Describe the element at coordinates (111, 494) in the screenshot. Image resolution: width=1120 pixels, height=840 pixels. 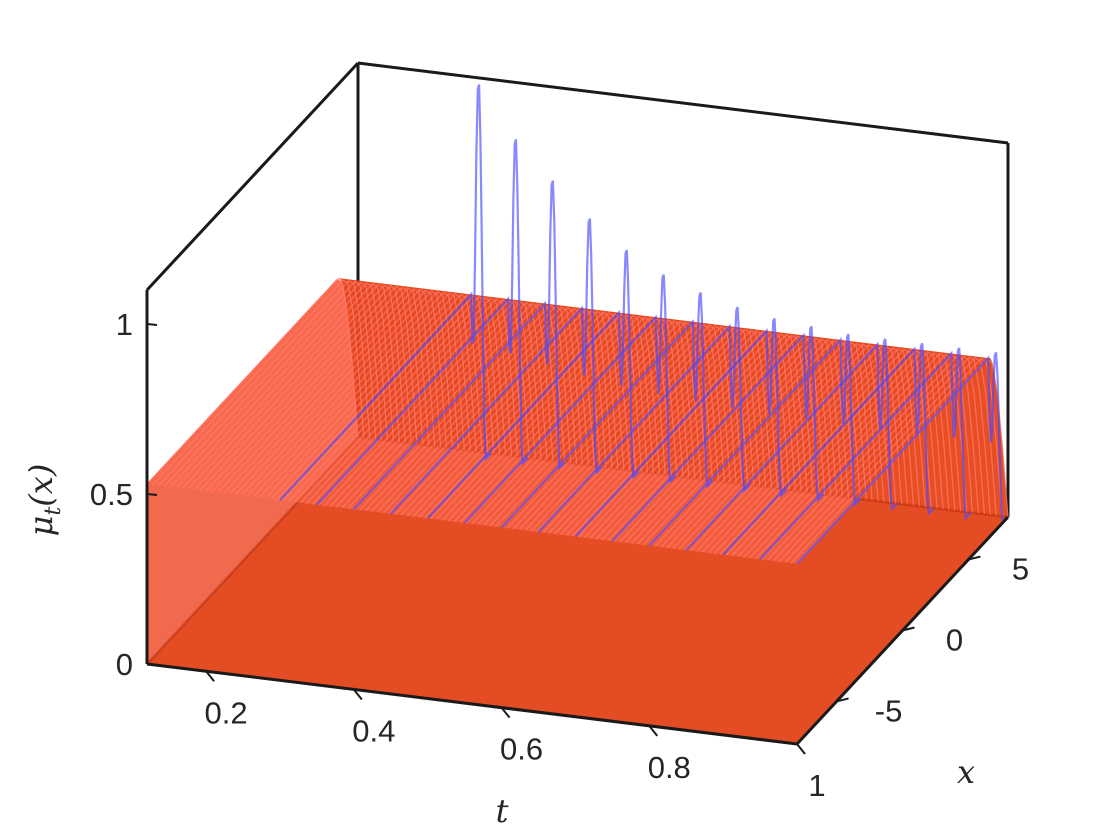
I see `tick-label-z: 0.5` at that location.